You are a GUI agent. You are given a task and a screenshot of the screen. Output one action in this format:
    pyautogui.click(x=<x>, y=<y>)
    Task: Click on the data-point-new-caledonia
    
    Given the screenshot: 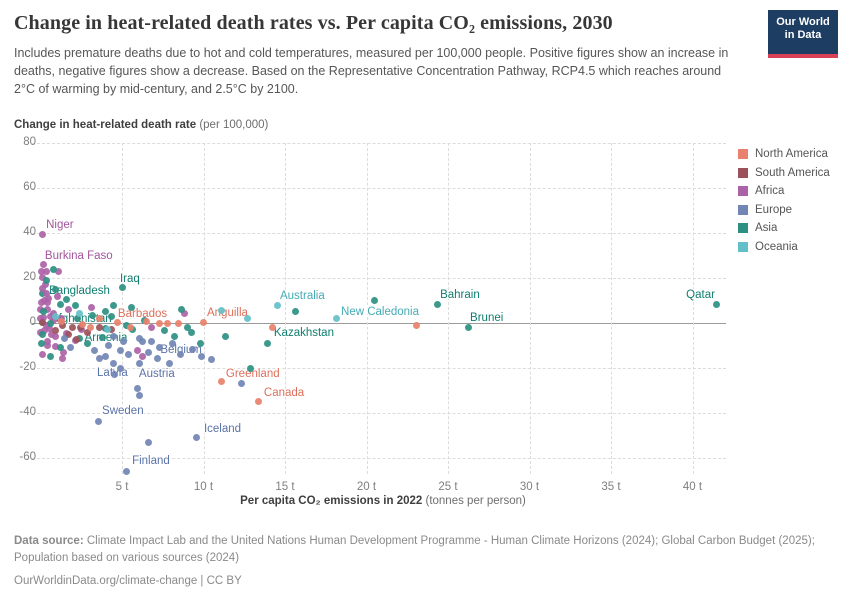 What is the action you would take?
    pyautogui.click(x=336, y=319)
    